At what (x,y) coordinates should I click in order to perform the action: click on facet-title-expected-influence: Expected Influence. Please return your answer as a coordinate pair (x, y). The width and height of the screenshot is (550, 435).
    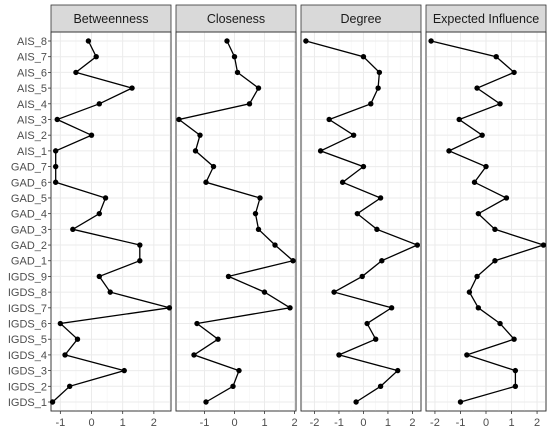
    Looking at the image, I should click on (486, 19).